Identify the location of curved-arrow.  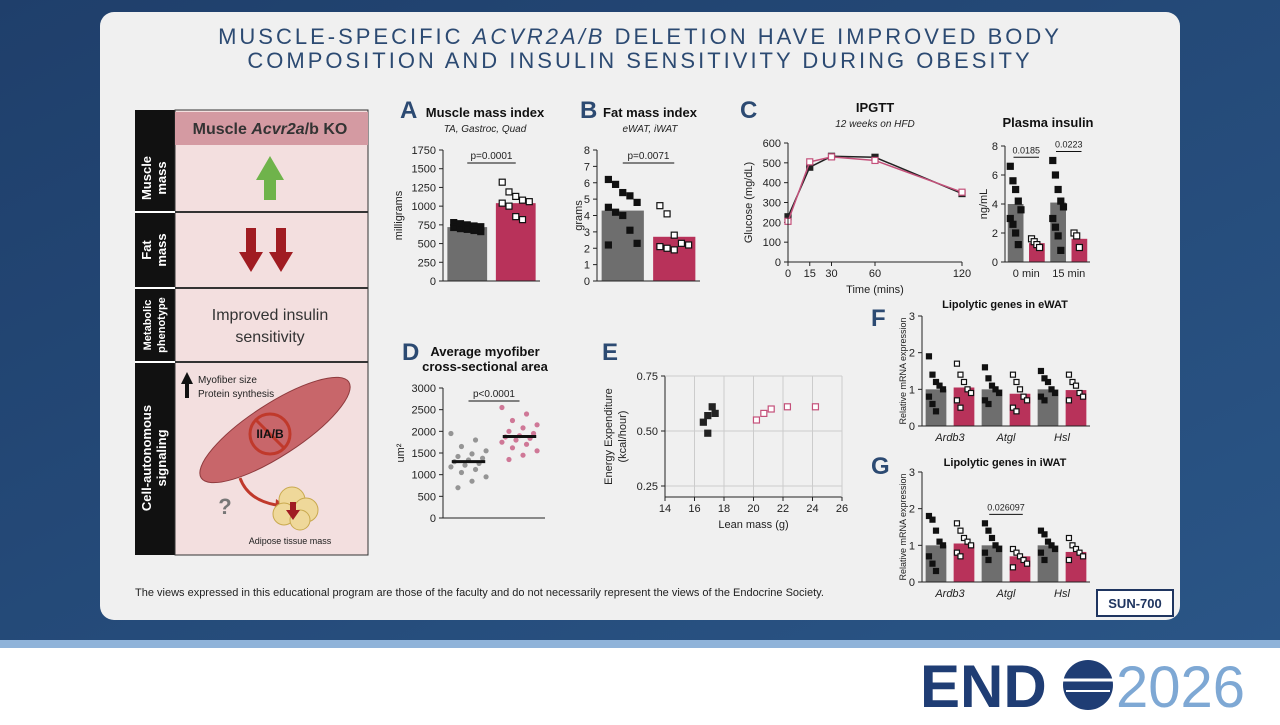
(257, 492).